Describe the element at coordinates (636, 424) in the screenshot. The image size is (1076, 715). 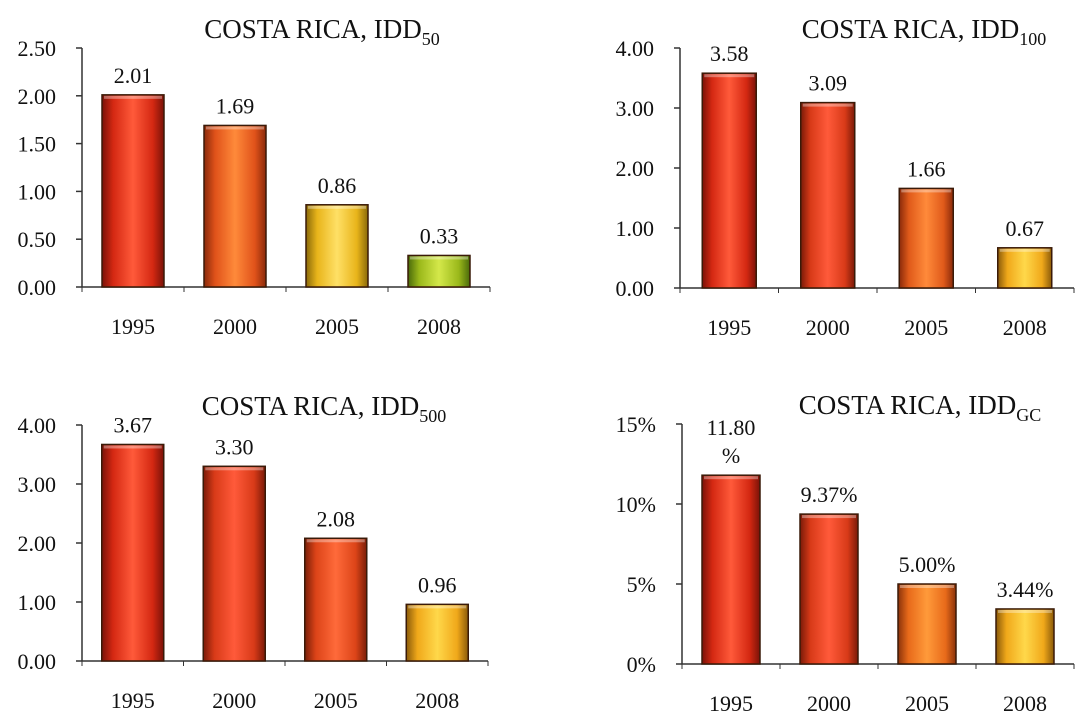
I see `y-tick-label: 15%` at that location.